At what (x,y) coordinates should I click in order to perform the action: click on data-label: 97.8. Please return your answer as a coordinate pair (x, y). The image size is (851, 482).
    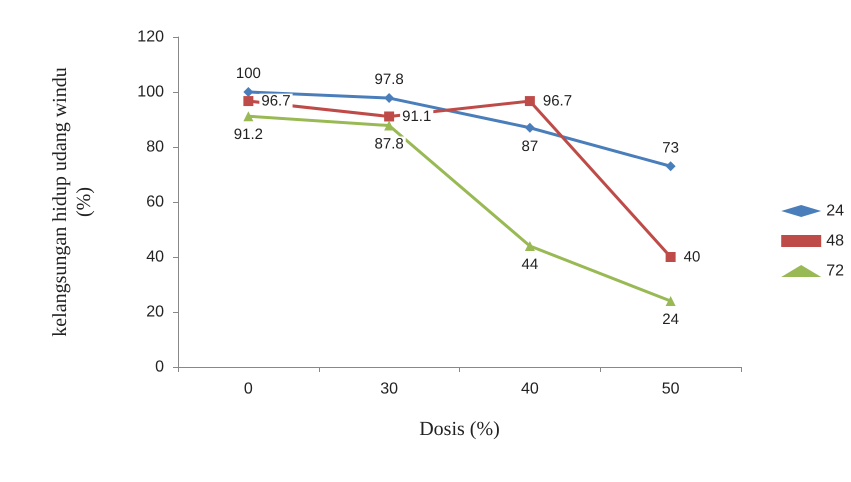
    Looking at the image, I should click on (389, 79).